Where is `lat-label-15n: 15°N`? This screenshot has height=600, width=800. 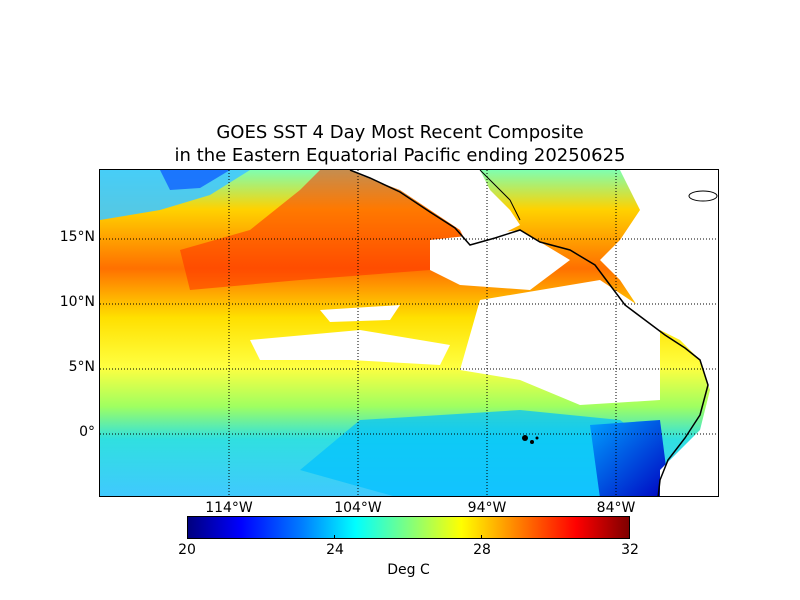 lat-label-15n: 15°N is located at coordinates (77, 237).